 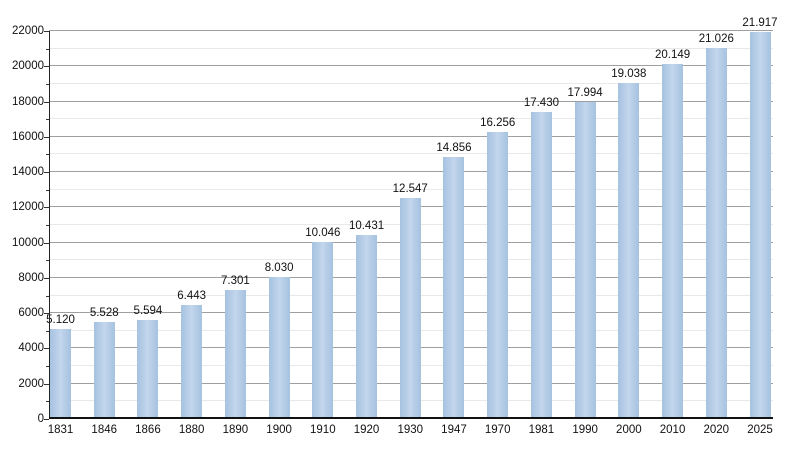 I want to click on bar-value-label: 19.038, so click(x=629, y=74).